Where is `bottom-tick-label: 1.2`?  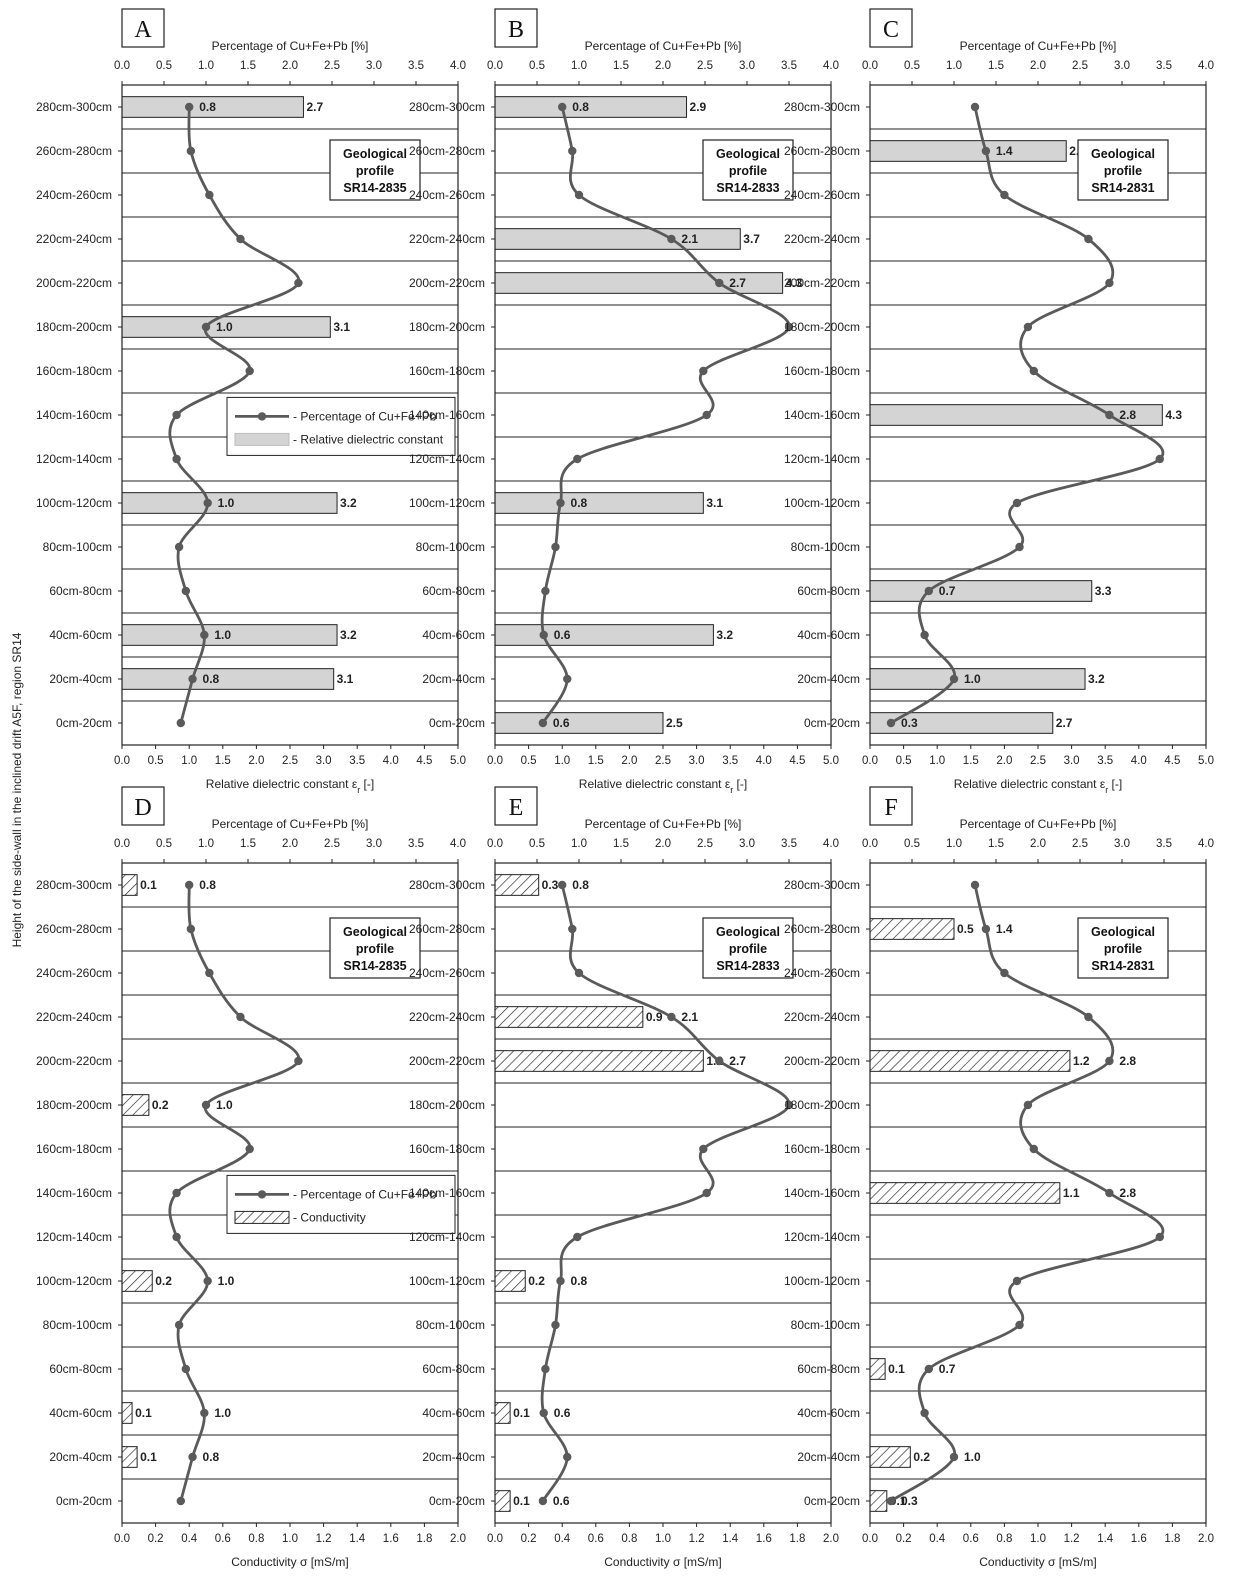 bottom-tick-label: 1.2 is located at coordinates (697, 1539).